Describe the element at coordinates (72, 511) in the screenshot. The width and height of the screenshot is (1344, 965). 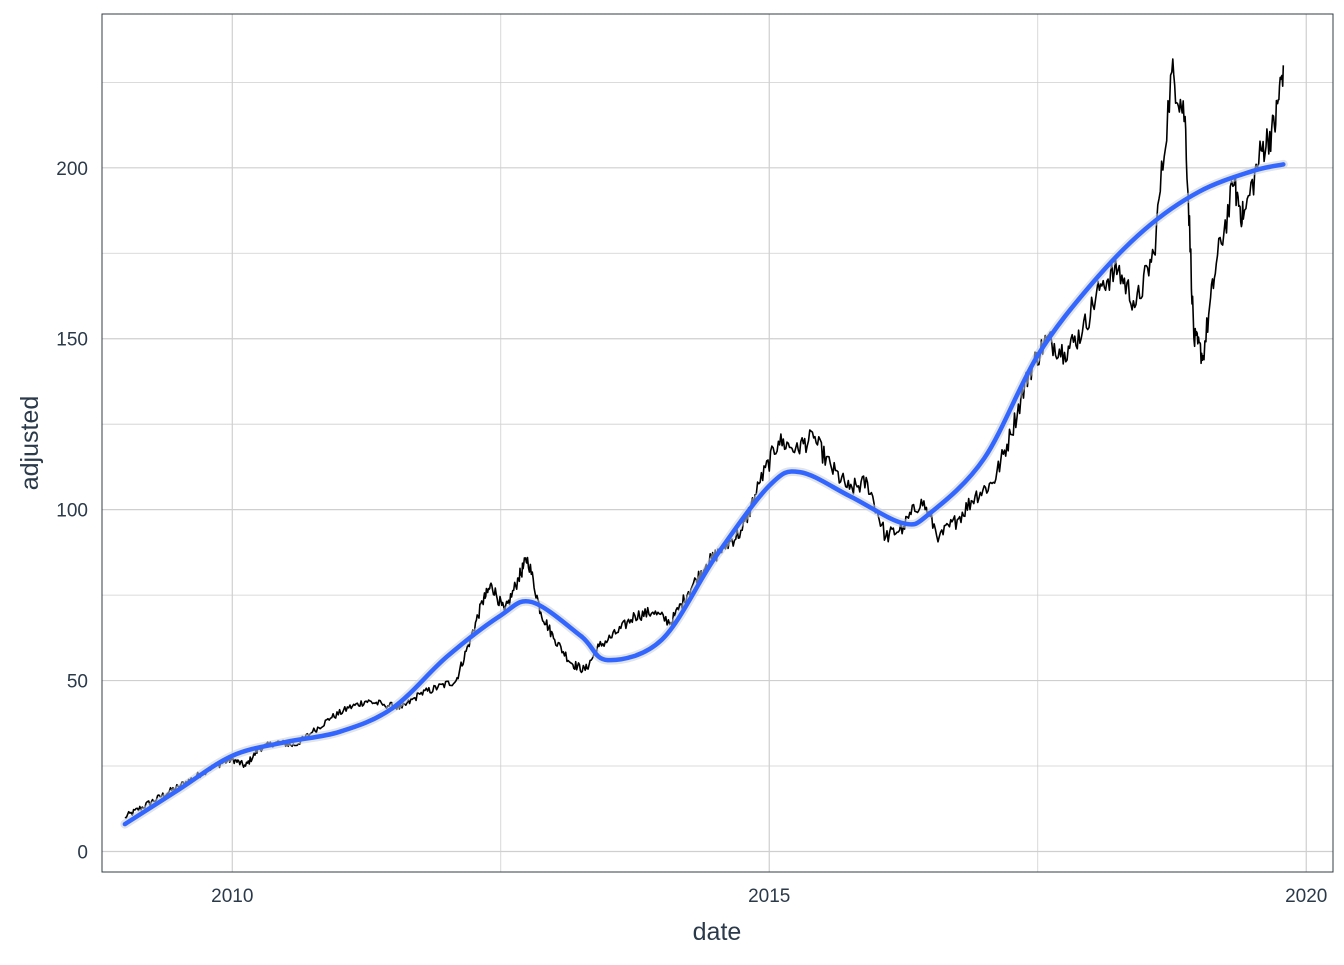
I see `y-tick-label: 100` at that location.